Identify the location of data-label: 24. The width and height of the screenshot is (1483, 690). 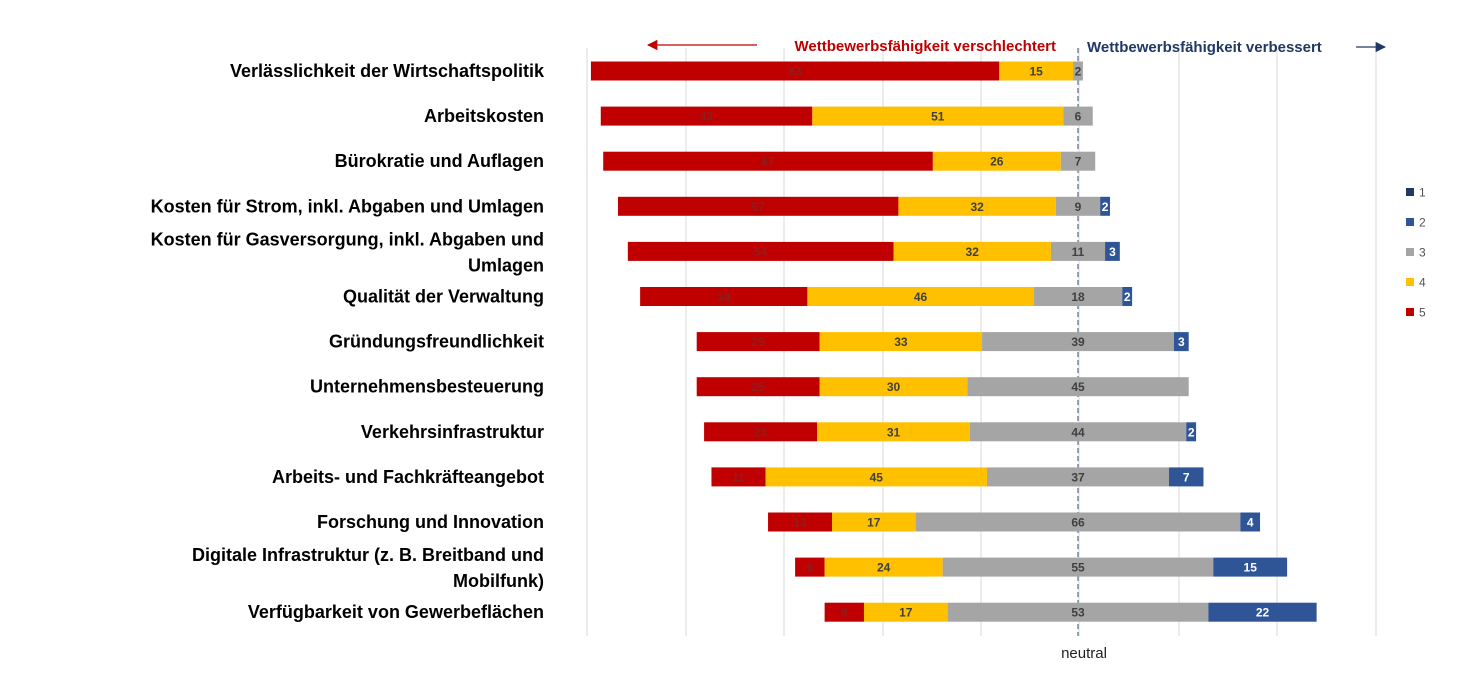
(884, 568).